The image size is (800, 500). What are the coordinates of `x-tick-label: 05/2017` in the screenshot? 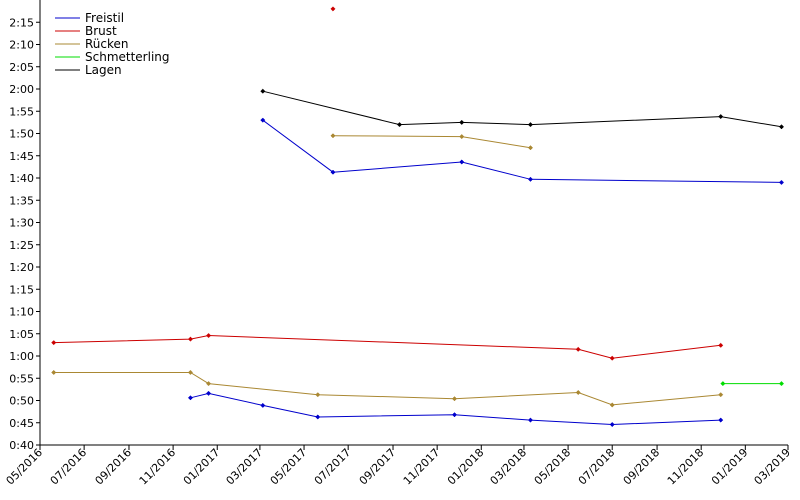 It's located at (289, 467).